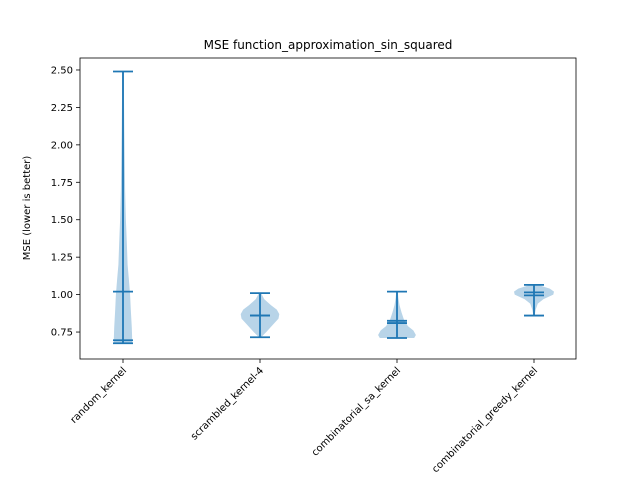 This screenshot has height=480, width=640. I want to click on y-tick-label: 2.25, so click(62, 108).